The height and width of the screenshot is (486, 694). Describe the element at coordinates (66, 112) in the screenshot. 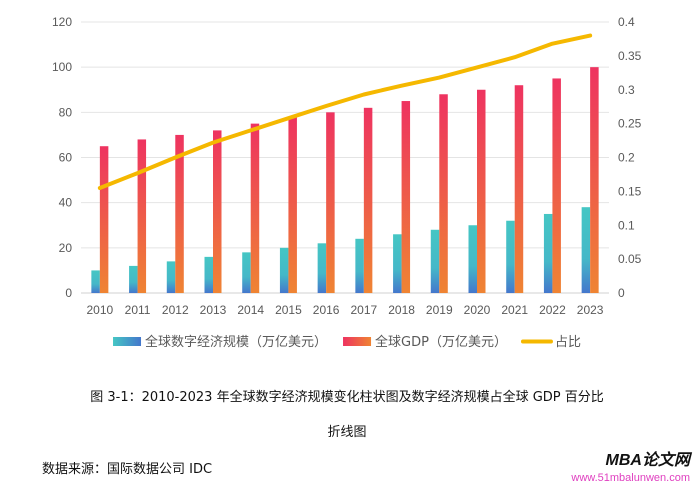

I see `left-axis-tick-label: 80` at that location.